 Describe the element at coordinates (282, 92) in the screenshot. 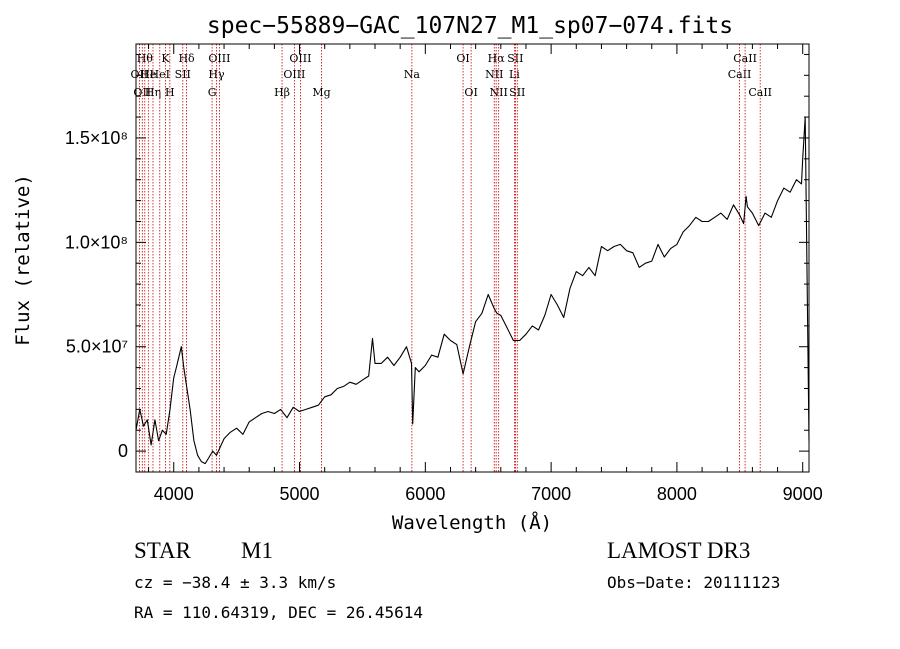

I see `line-label-13: Hβ` at that location.